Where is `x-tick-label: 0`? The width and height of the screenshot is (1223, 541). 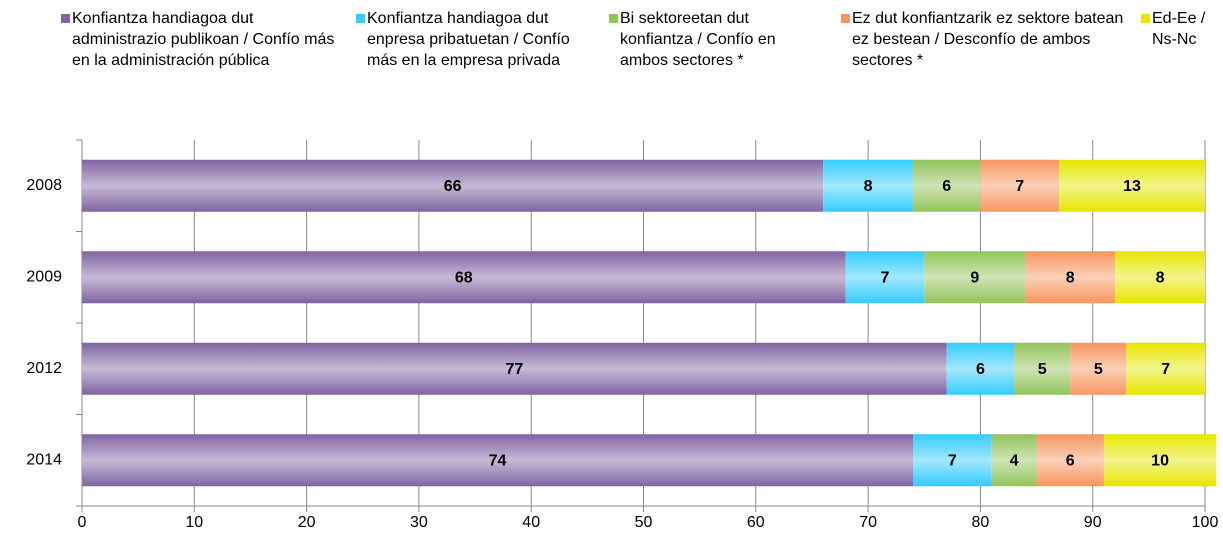 x-tick-label: 0 is located at coordinates (82, 522).